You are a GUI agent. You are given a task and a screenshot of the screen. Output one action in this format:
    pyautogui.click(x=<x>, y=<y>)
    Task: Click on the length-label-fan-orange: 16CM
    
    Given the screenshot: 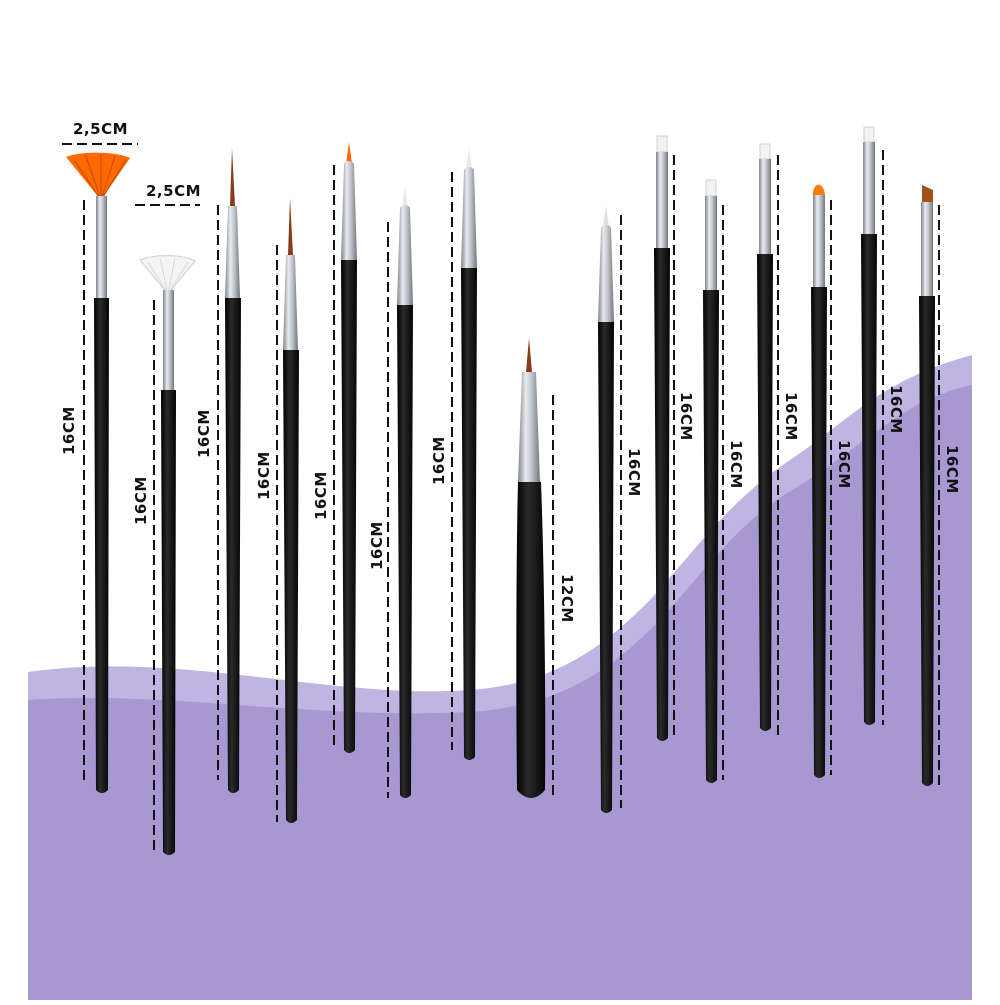 What is the action you would take?
    pyautogui.click(x=69, y=430)
    